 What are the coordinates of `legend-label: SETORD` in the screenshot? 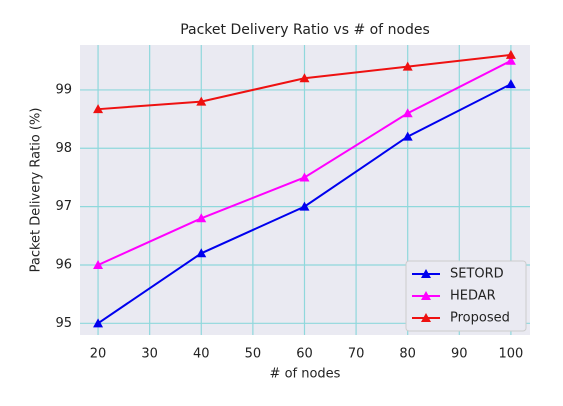 It's located at (477, 274).